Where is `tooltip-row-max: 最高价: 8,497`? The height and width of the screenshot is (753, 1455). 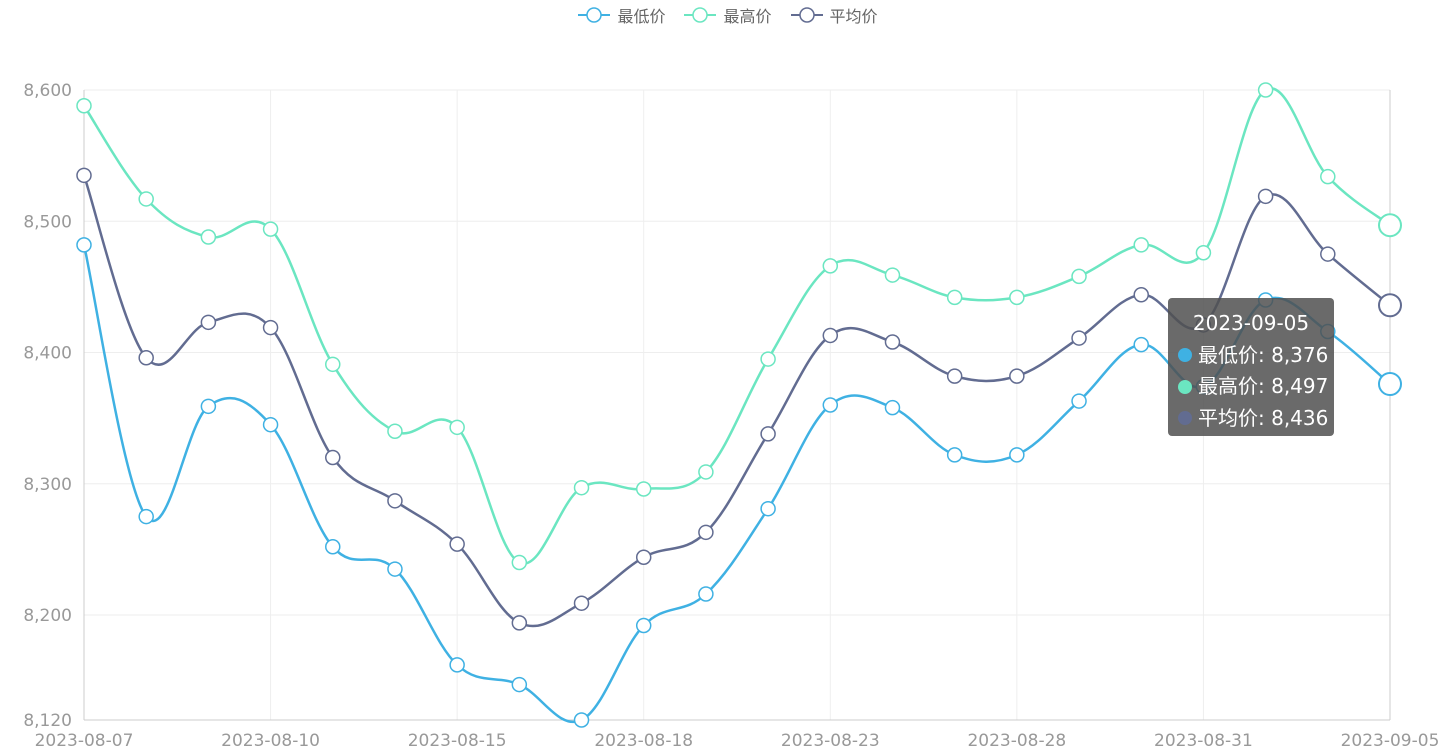 tooltip-row-max: 最高价: 8,497 is located at coordinates (1256, 387).